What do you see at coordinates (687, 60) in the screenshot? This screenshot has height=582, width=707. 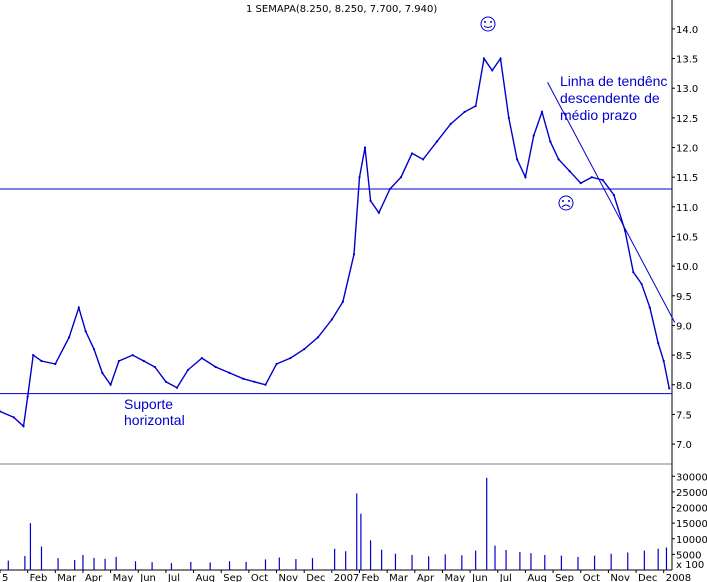 I see `price-tick-label: 13.5` at bounding box center [687, 60].